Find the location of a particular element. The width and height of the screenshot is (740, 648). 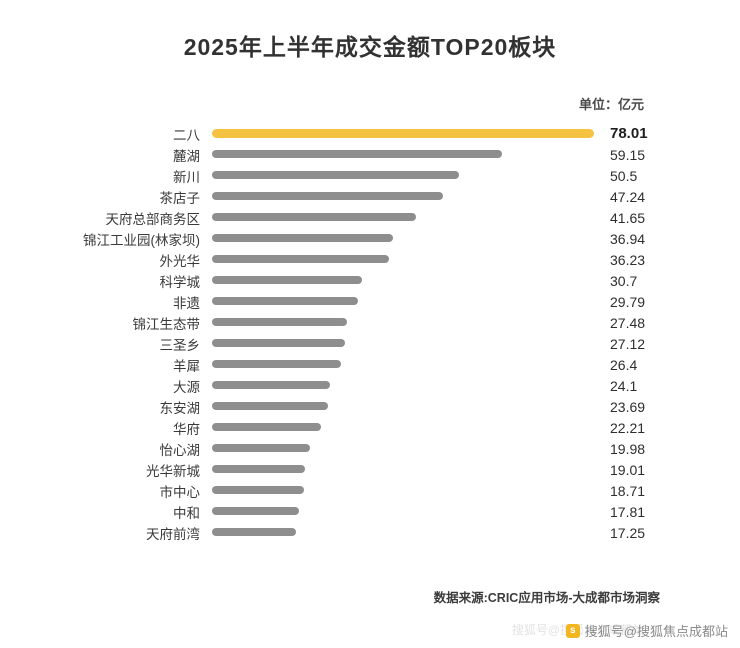

value-label: 59.15 is located at coordinates (628, 154).